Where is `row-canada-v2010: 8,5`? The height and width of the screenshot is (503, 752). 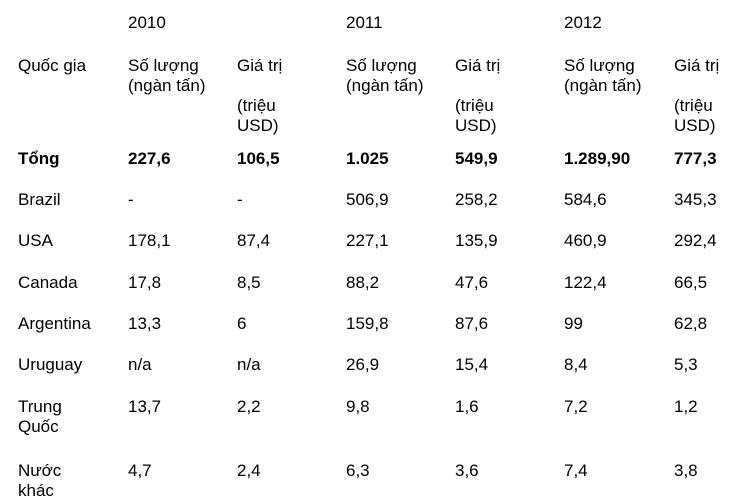
row-canada-v2010: 8,5 is located at coordinates (249, 282).